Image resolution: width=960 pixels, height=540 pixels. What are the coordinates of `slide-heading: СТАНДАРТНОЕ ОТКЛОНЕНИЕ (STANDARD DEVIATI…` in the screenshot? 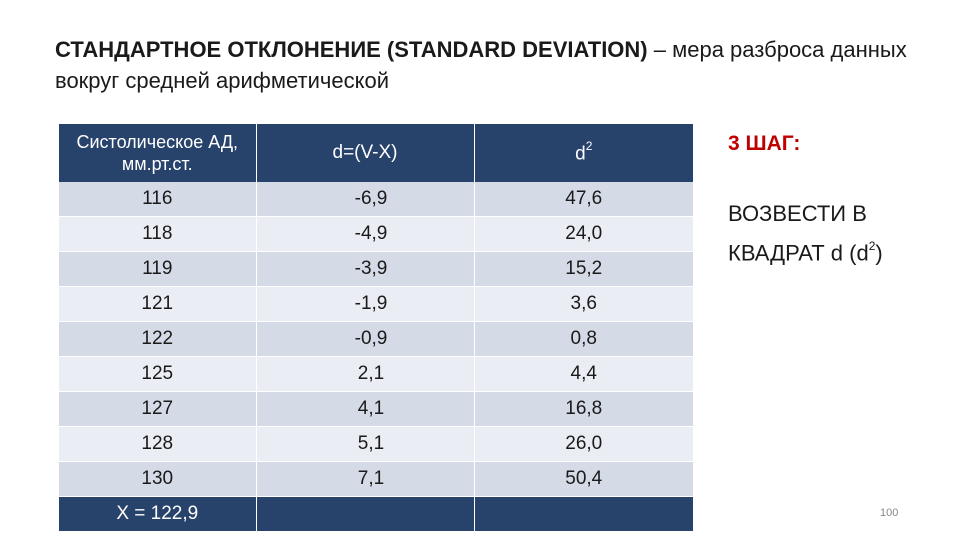 It's located at (495, 65).